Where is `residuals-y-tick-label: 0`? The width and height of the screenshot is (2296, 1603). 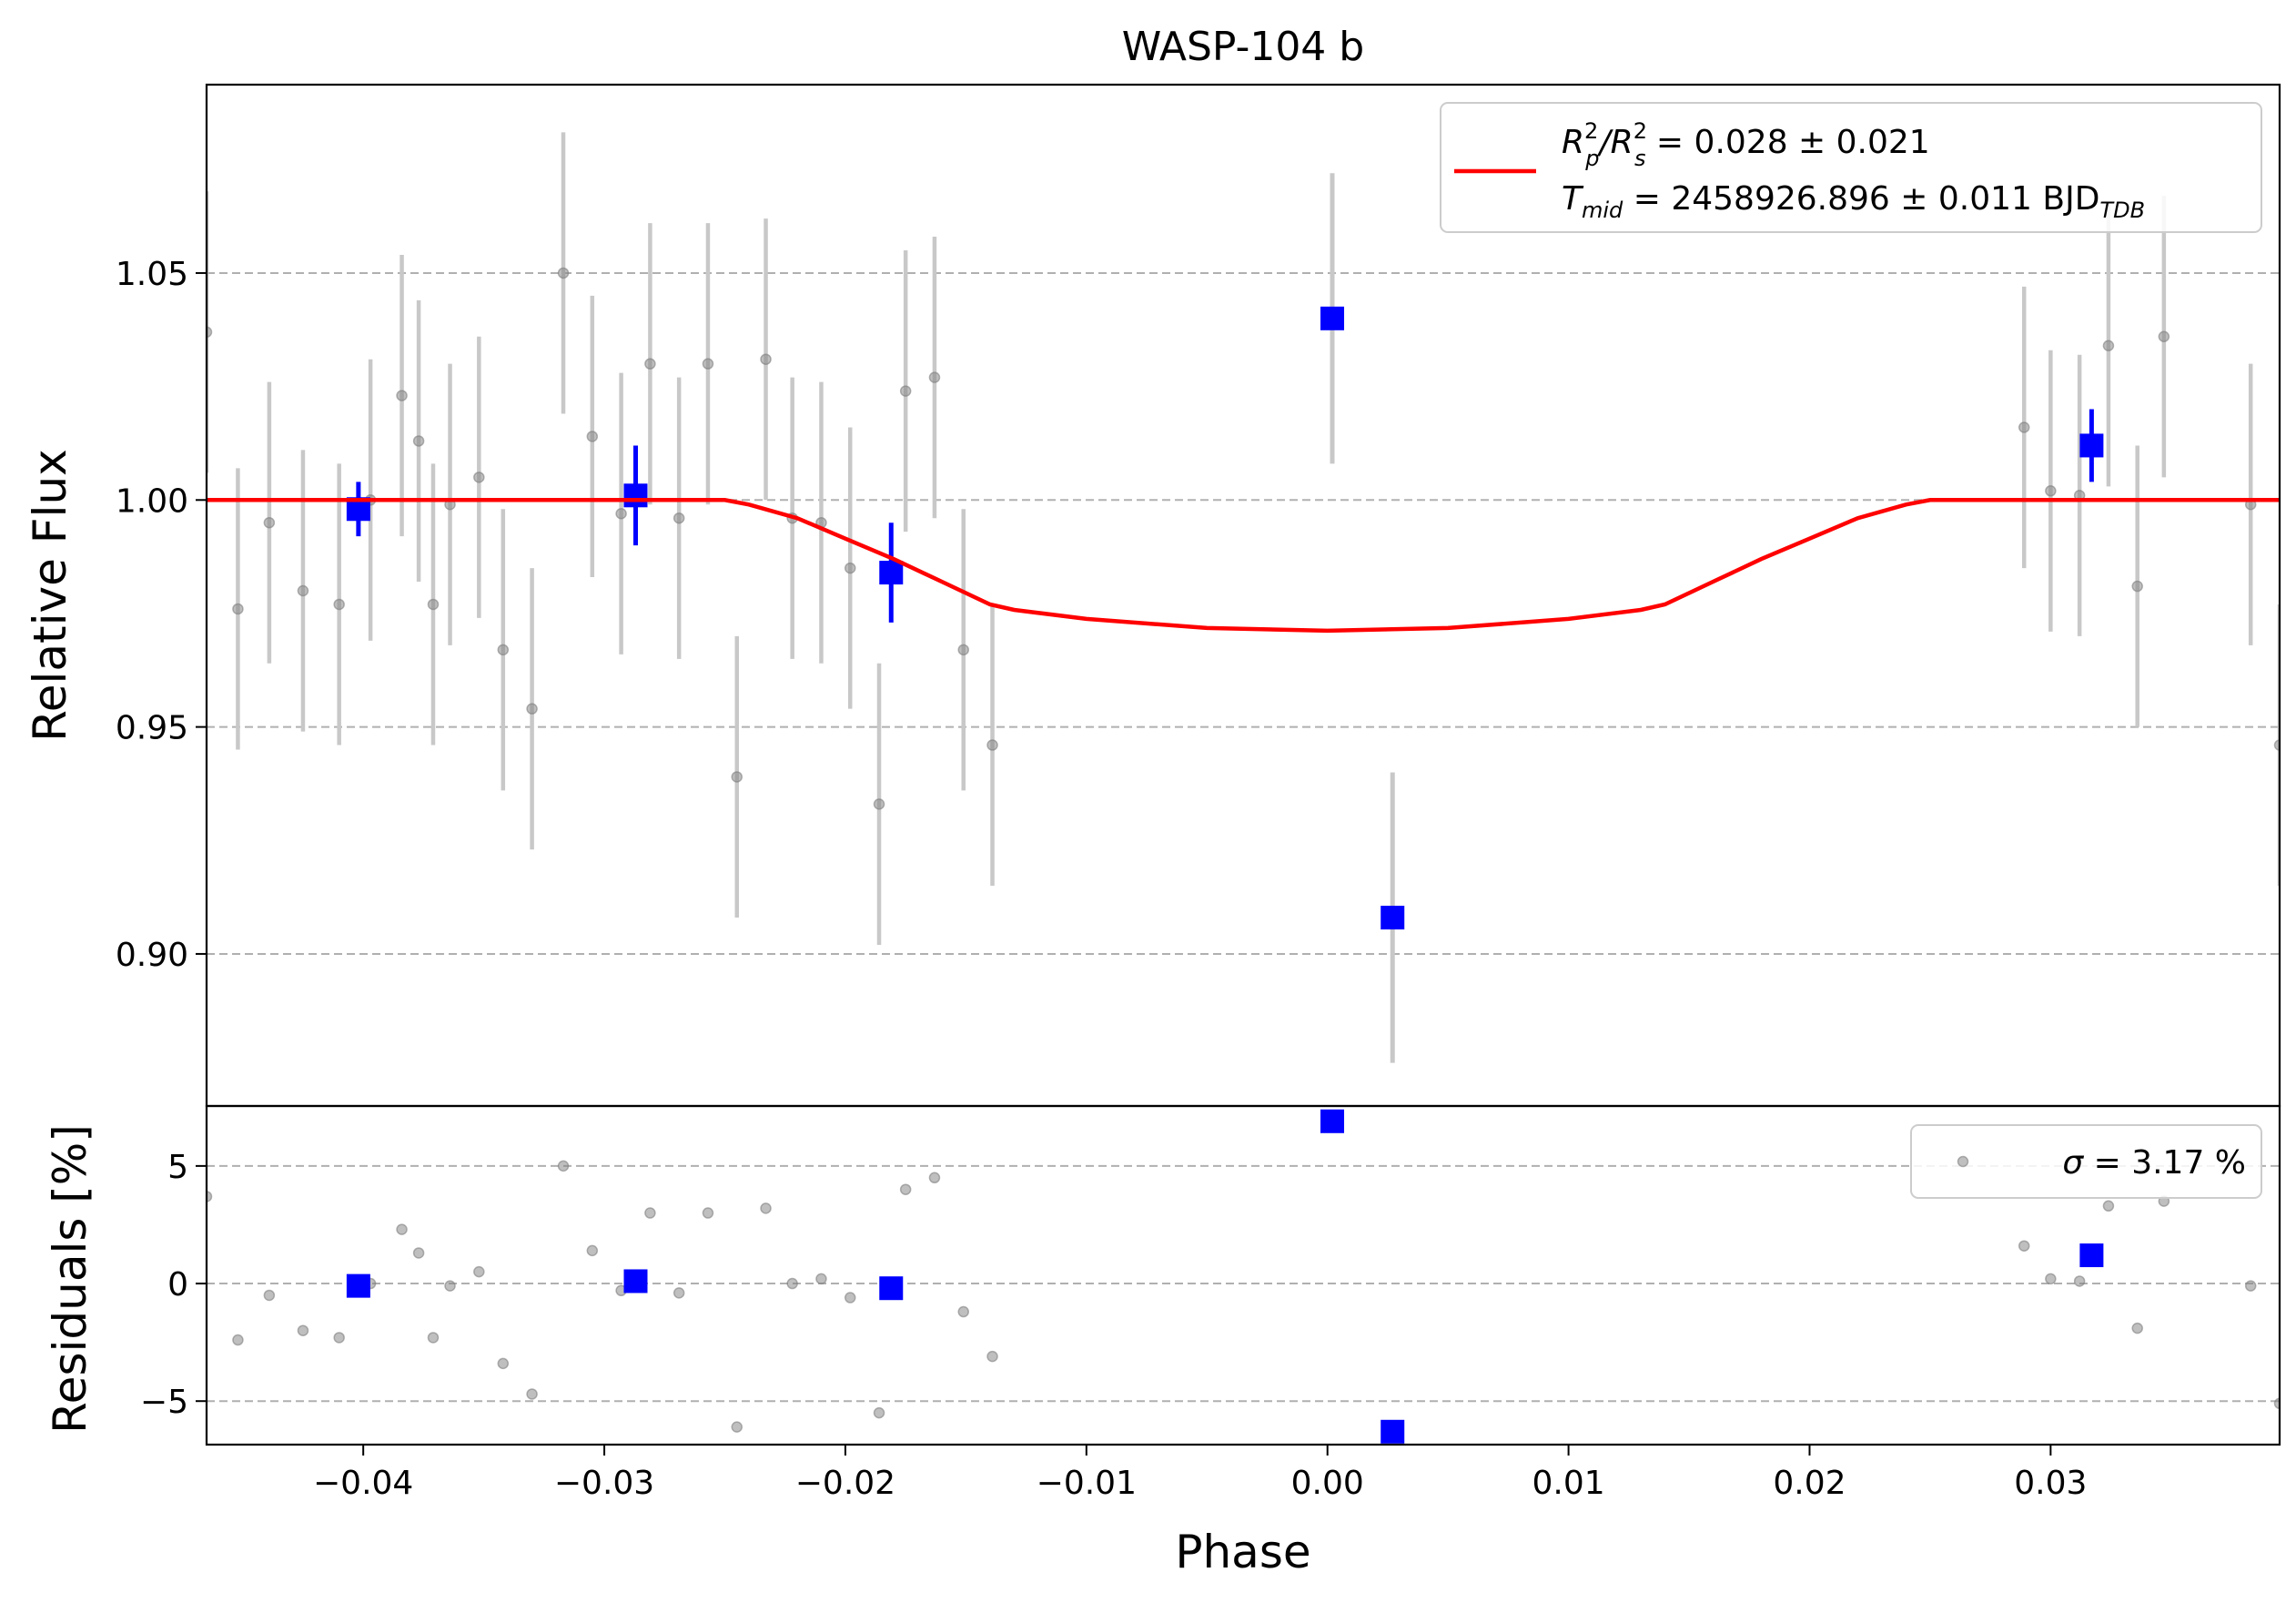
residuals-y-tick-label: 0 is located at coordinates (178, 1285).